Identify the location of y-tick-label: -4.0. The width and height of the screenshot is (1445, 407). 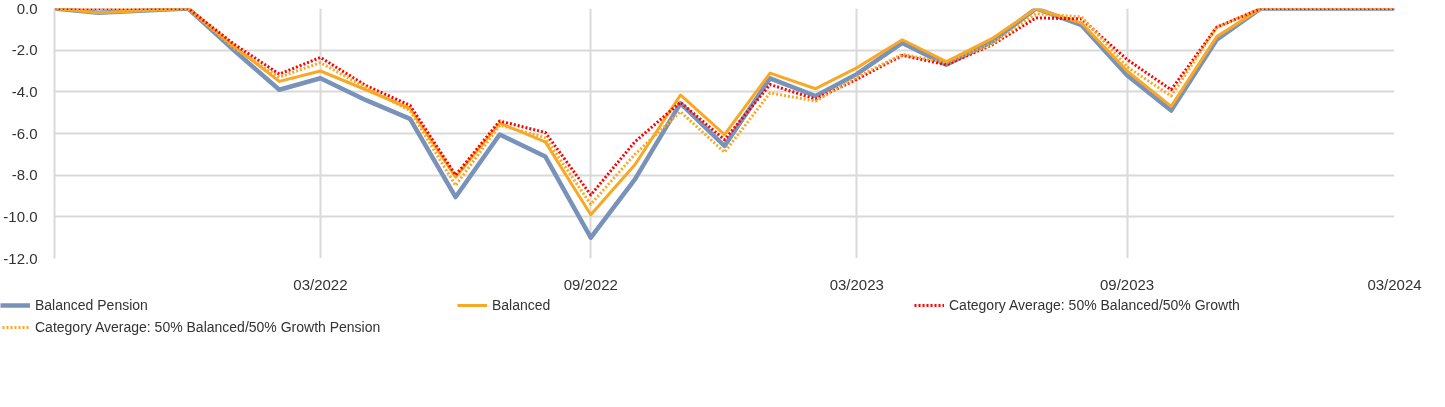
(24, 91).